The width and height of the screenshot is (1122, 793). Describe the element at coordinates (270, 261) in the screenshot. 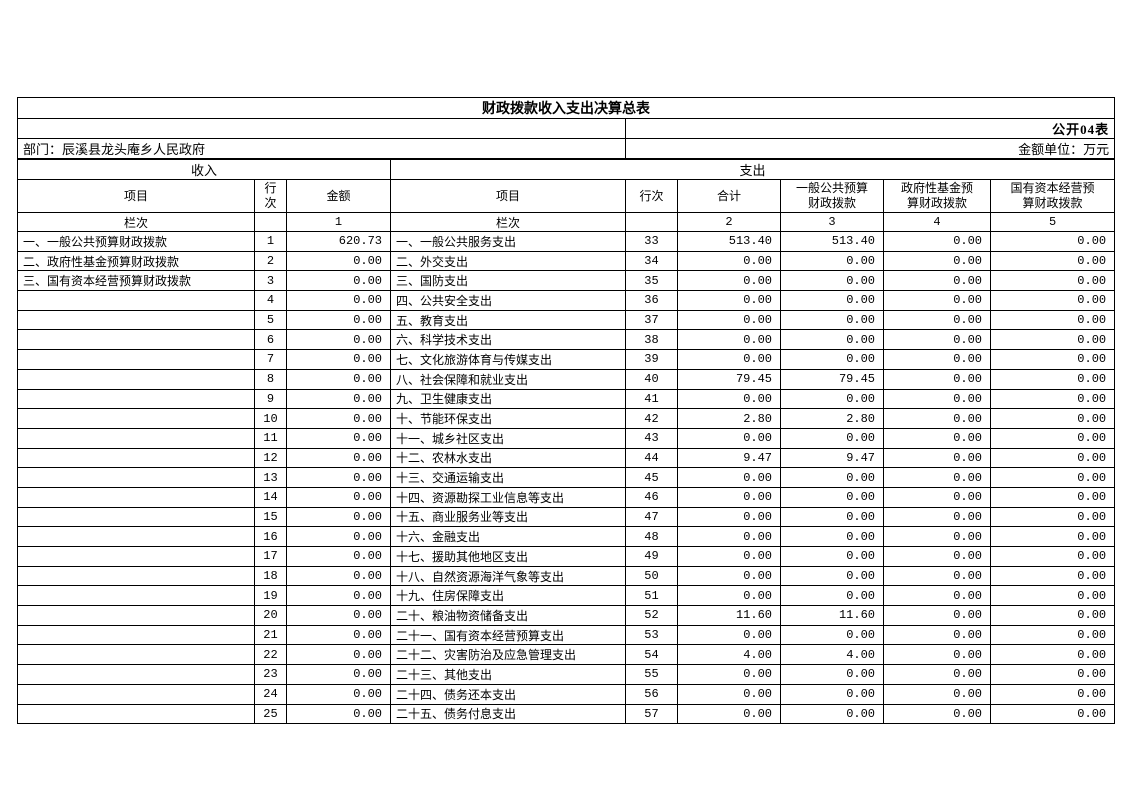

I see `income-line-cell: 2` at that location.